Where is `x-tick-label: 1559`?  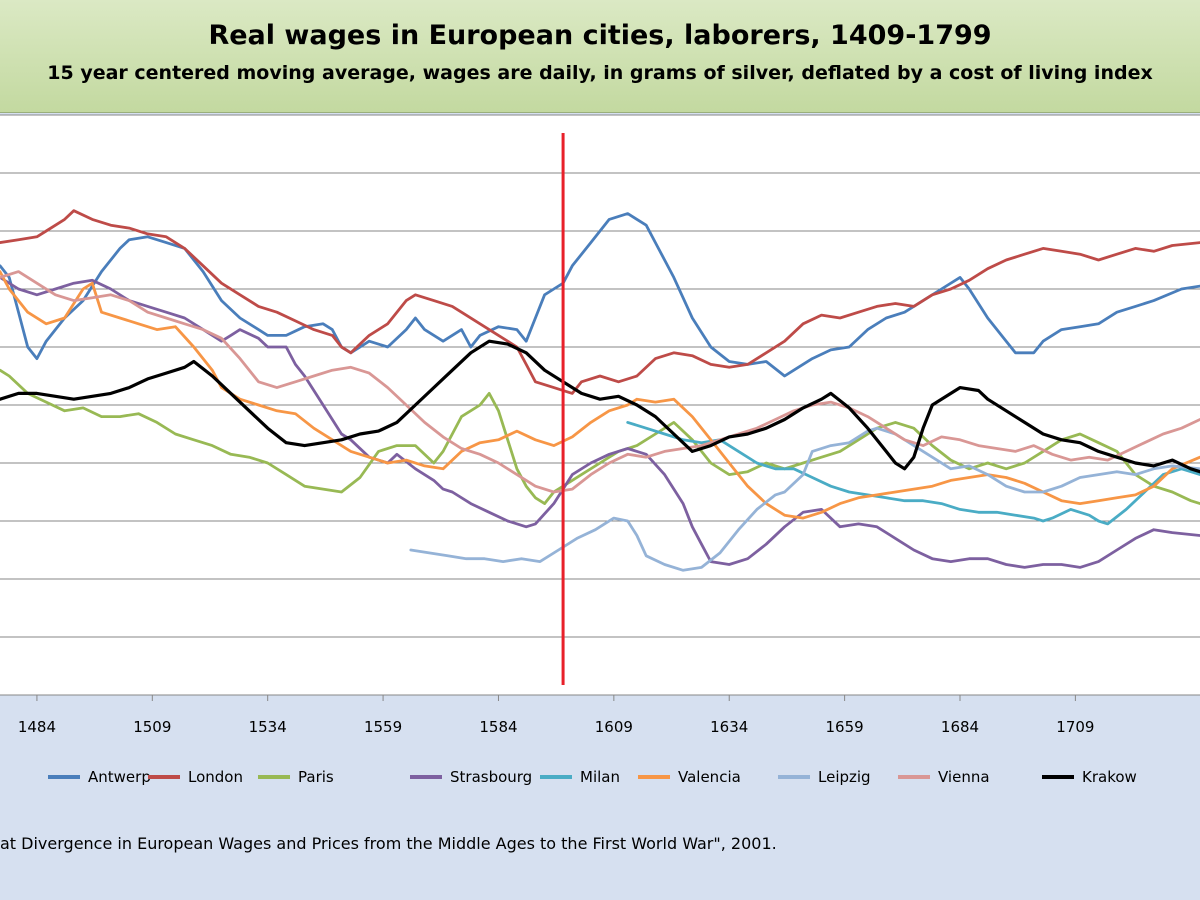 x-tick-label: 1559 is located at coordinates (383, 727).